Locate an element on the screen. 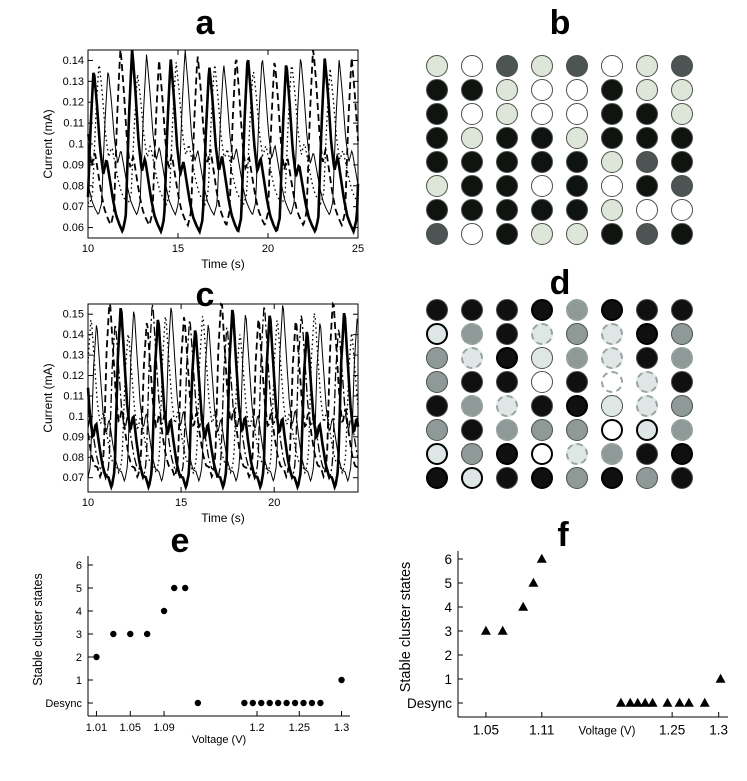 Image resolution: width=747 pixels, height=781 pixels. svg-text: 3 is located at coordinates (79, 635).